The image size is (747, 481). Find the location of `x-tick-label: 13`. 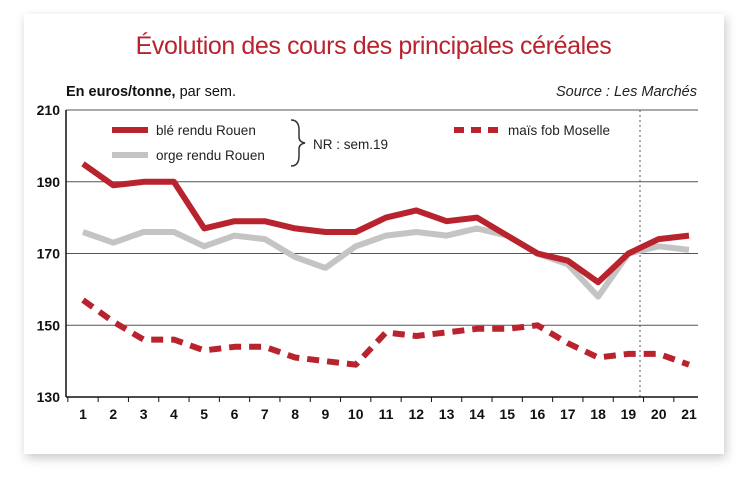

x-tick-label: 13 is located at coordinates (447, 414).